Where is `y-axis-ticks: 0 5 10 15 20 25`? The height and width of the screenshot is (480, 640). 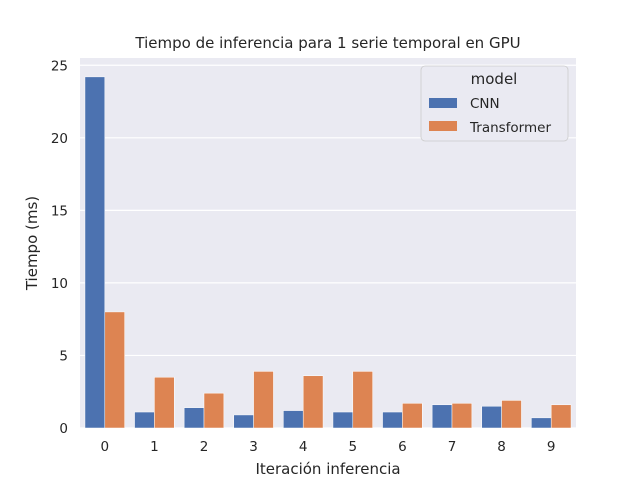
y-axis-ticks: 0 5 10 15 20 25 is located at coordinates (59, 247).